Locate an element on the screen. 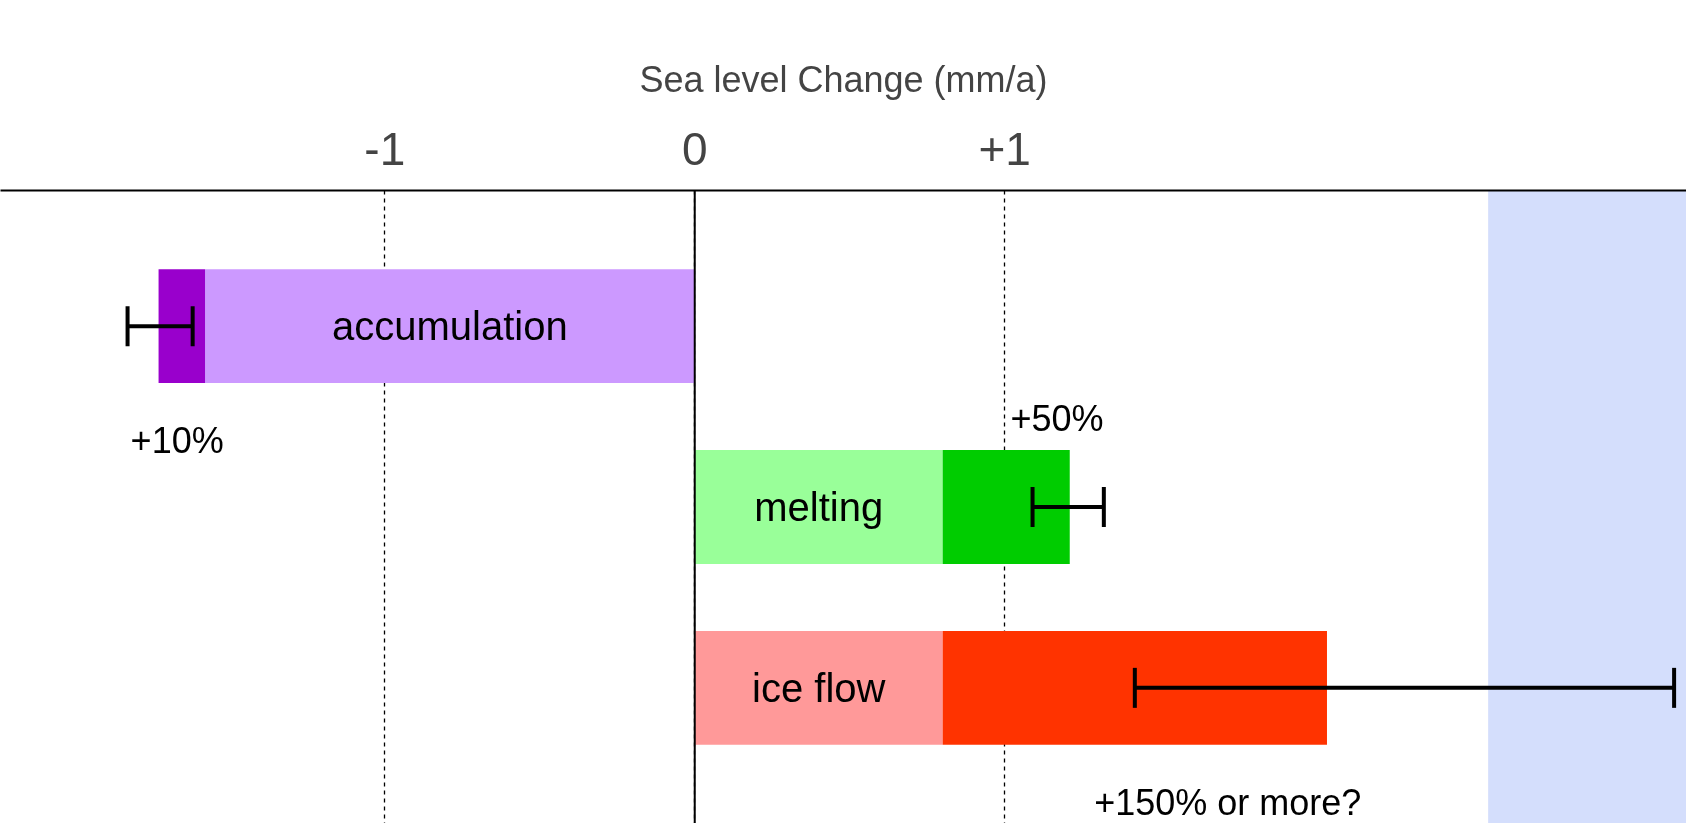 This screenshot has width=1686, height=823. y-tick-label: ice flow is located at coordinates (819, 687).